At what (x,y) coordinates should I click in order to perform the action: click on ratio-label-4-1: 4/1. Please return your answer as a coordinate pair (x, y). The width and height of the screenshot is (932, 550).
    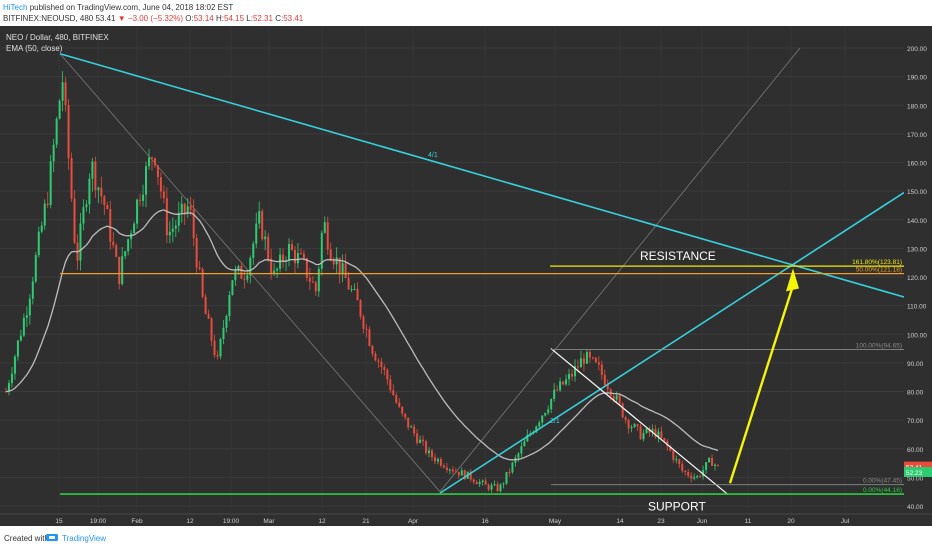
    Looking at the image, I should click on (433, 155).